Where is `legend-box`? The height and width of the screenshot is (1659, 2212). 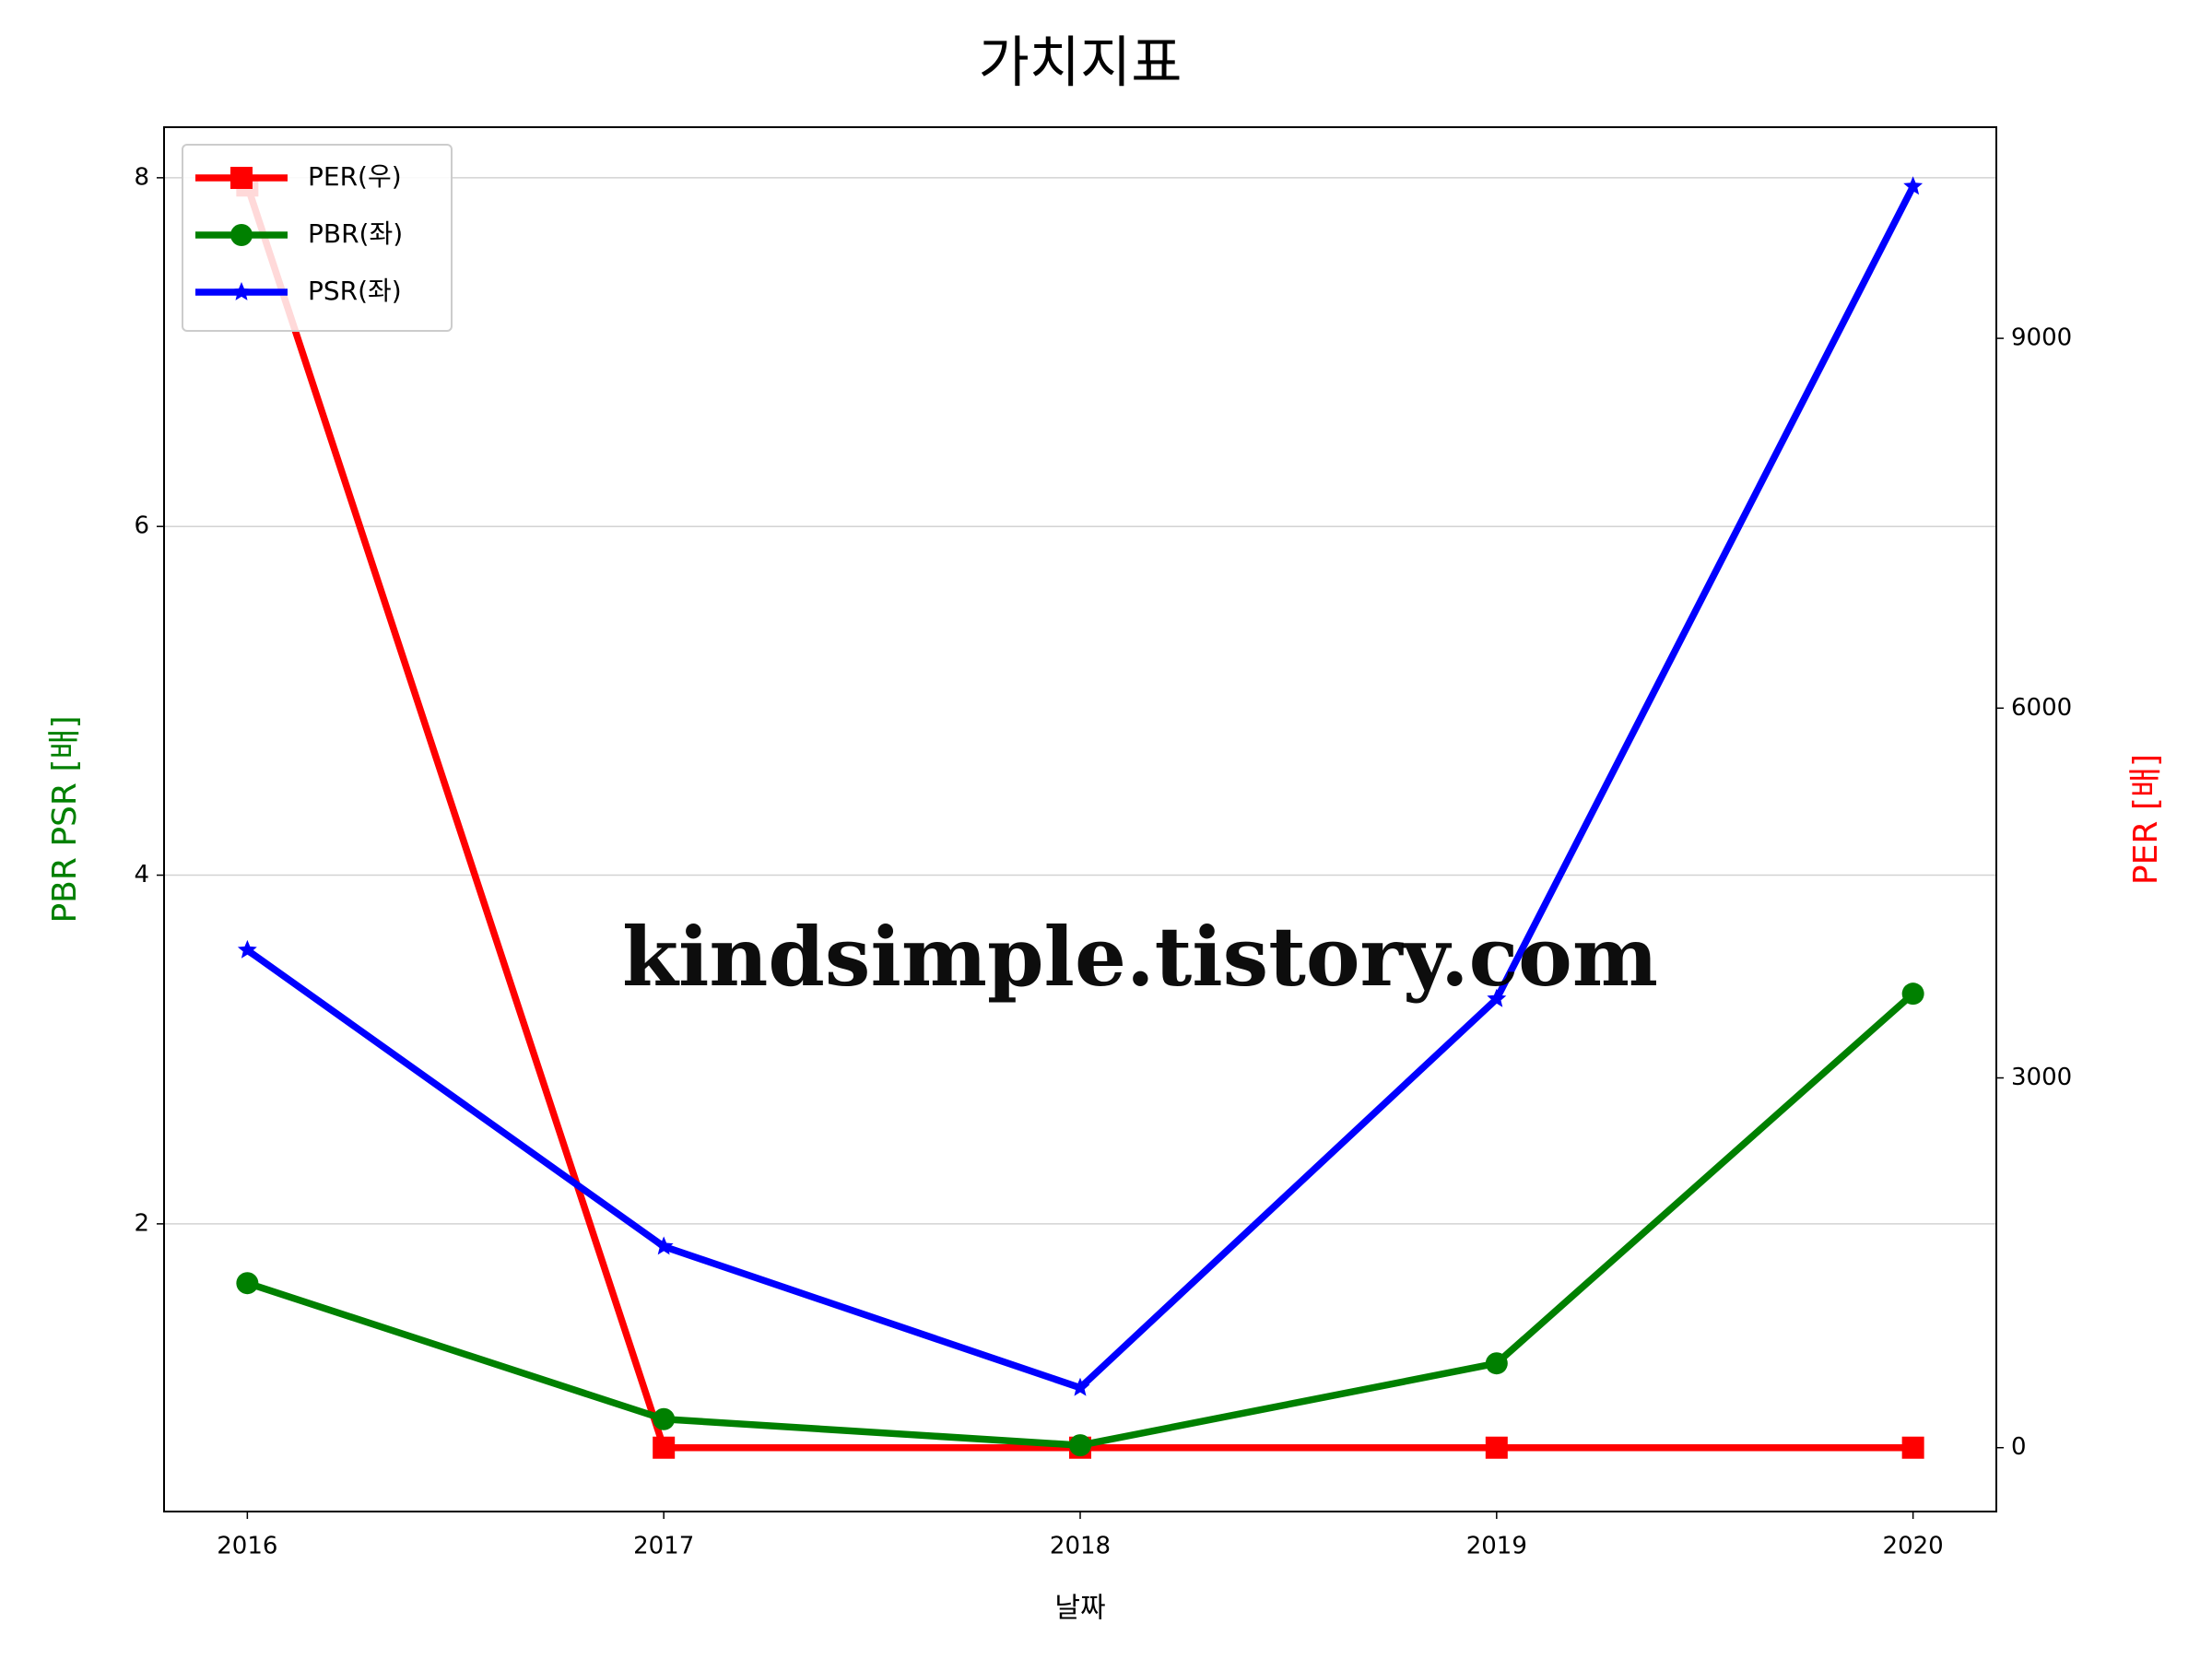 legend-box is located at coordinates (317, 238).